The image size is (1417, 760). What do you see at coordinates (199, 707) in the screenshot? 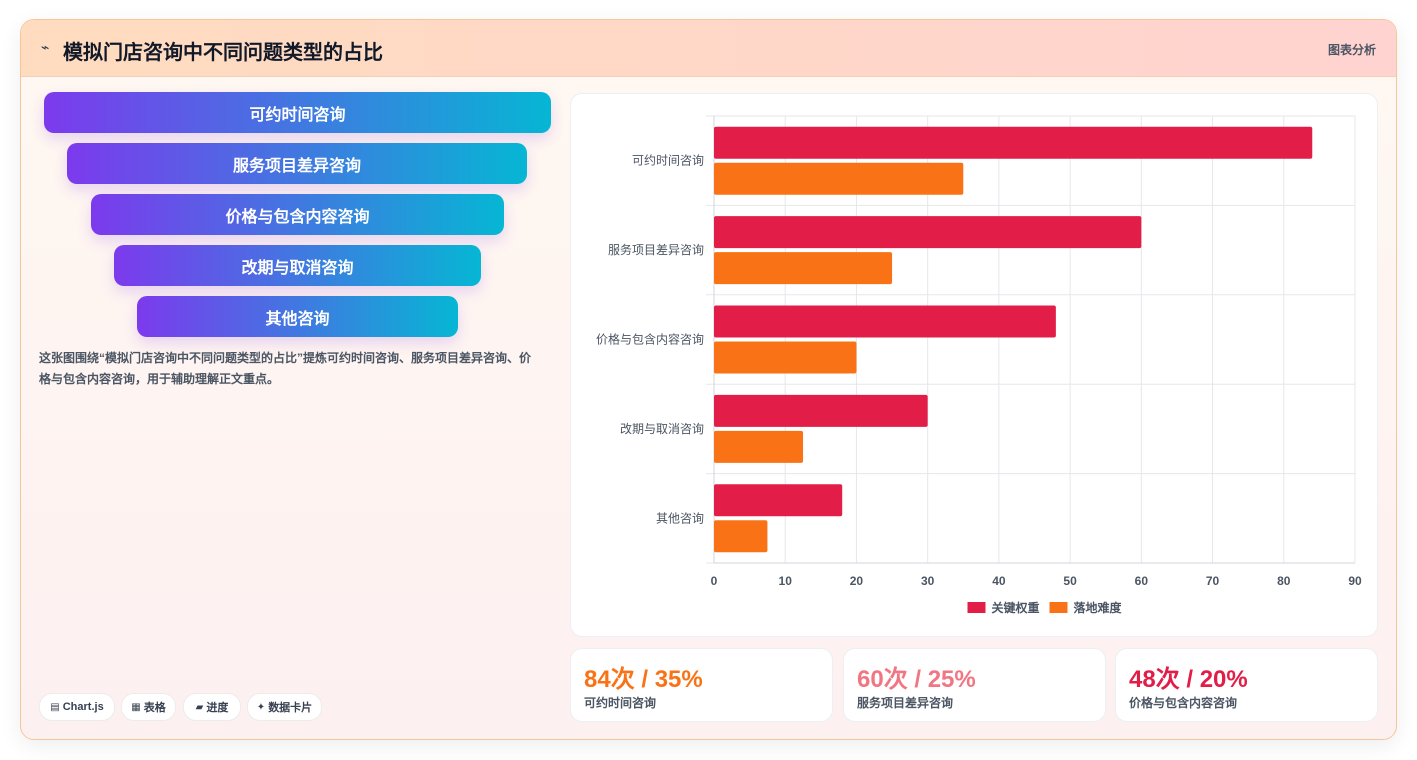
I see `progress-icon: ▰` at bounding box center [199, 707].